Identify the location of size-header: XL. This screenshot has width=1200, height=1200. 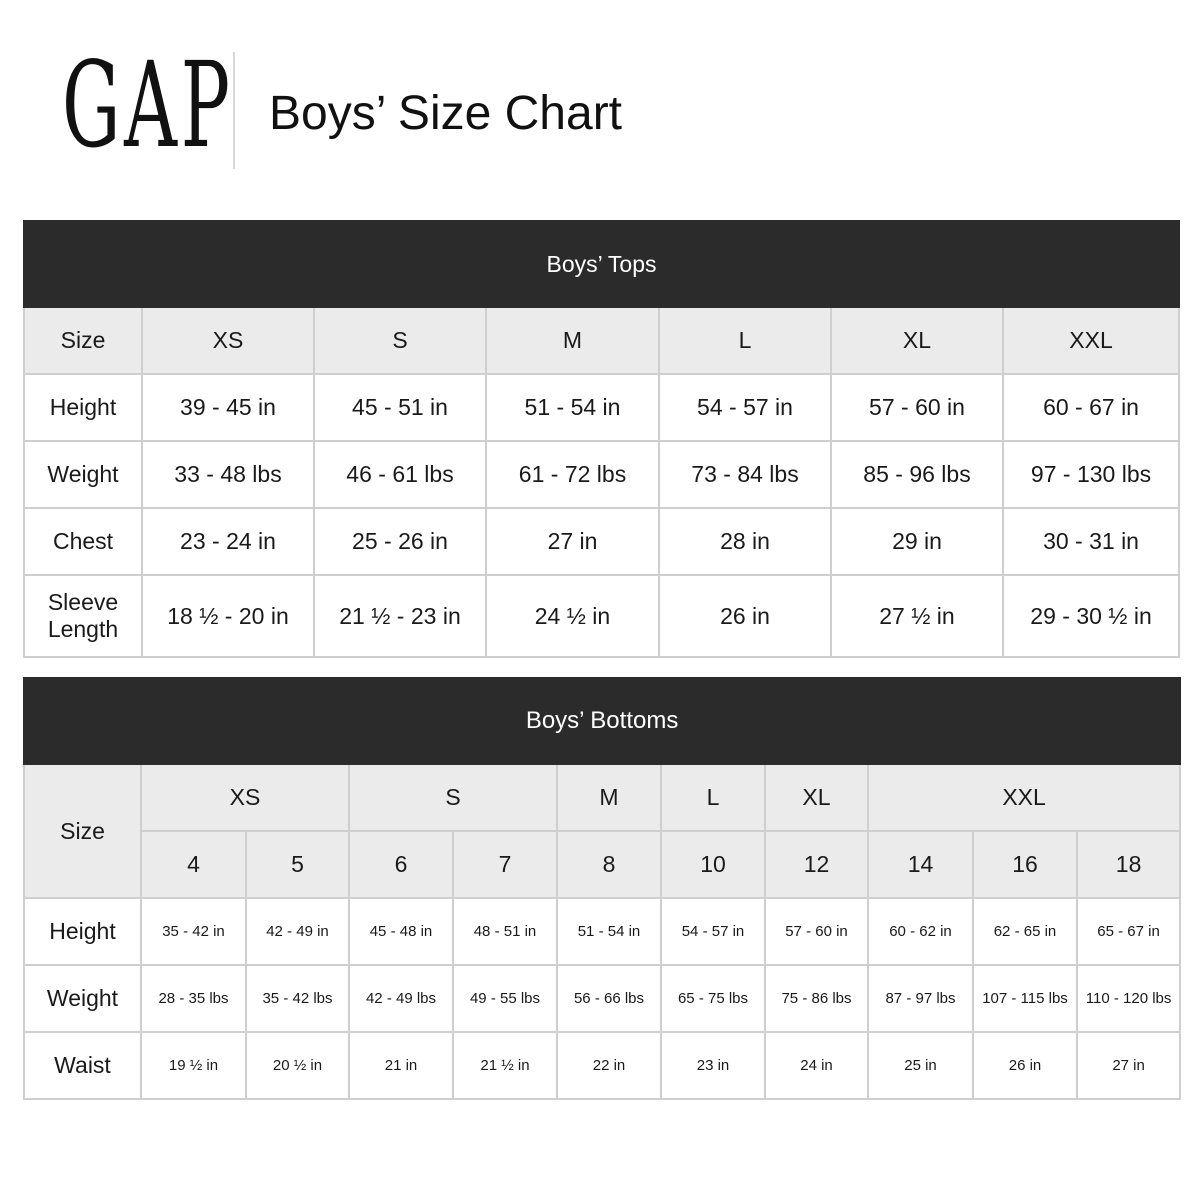
(917, 340).